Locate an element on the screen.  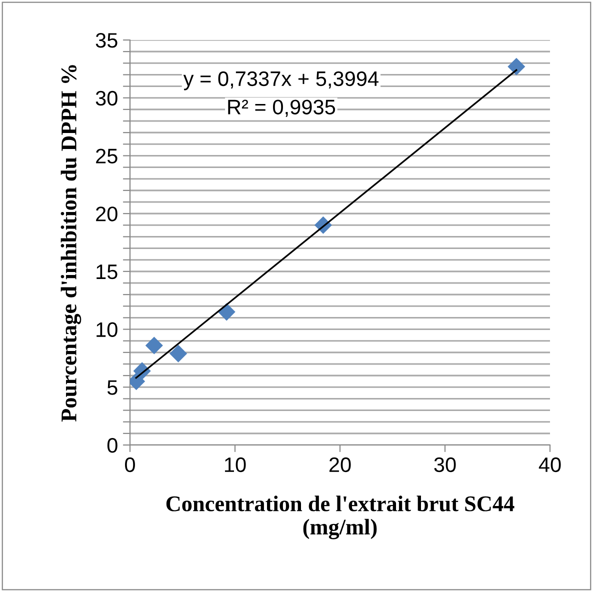
x-axis-title: Concentration de l'extrait brut SC44 (mg/ml) is located at coordinates (340, 518).